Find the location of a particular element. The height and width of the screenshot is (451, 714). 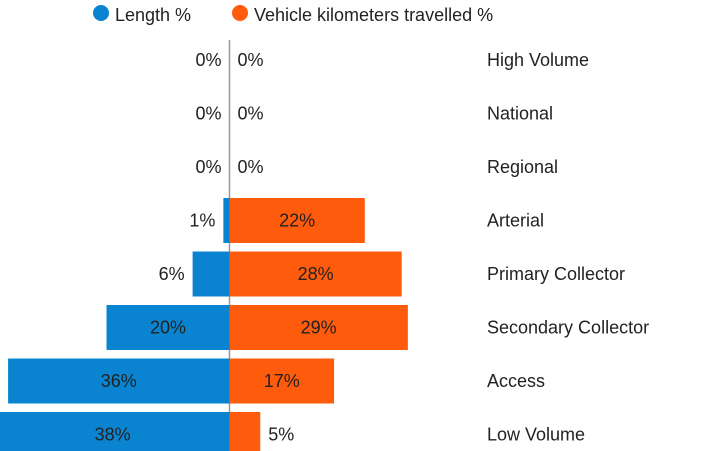

value-label: 17% is located at coordinates (282, 381).